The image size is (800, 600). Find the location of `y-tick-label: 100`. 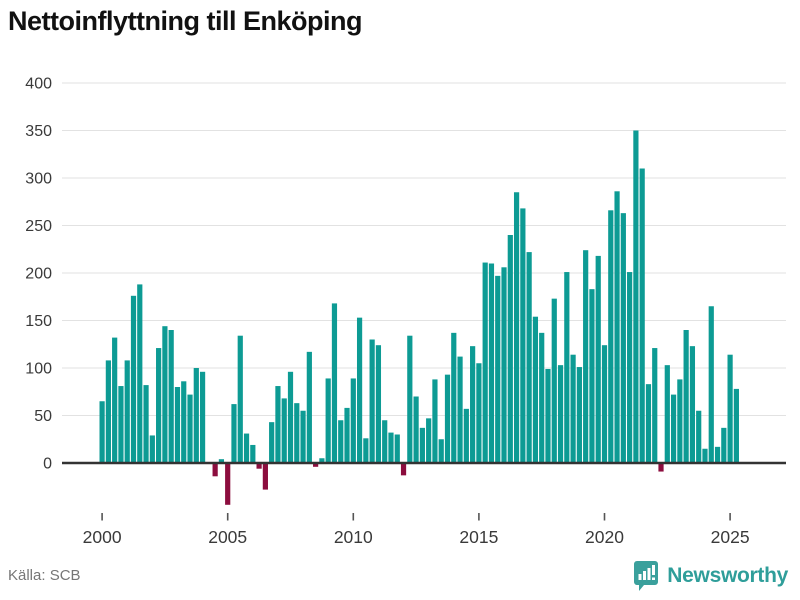

y-tick-label: 100 is located at coordinates (38, 369).